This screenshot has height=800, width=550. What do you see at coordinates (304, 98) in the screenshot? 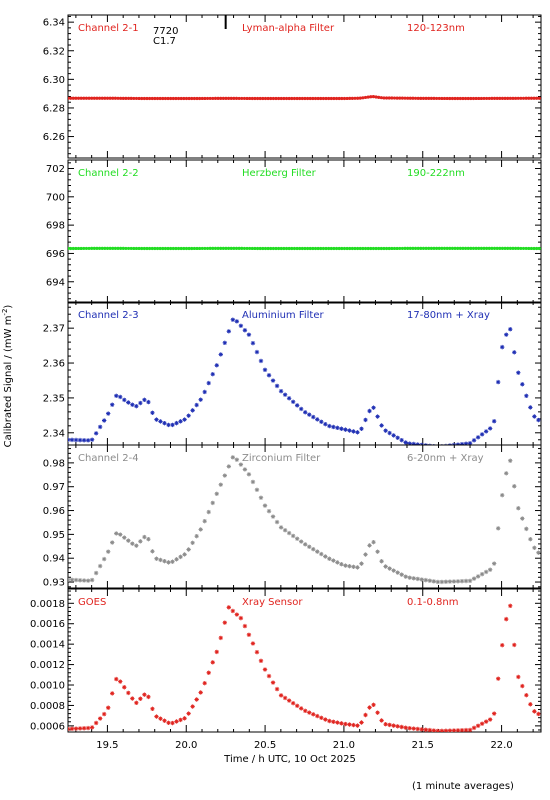
I see `data-series` at bounding box center [304, 98].